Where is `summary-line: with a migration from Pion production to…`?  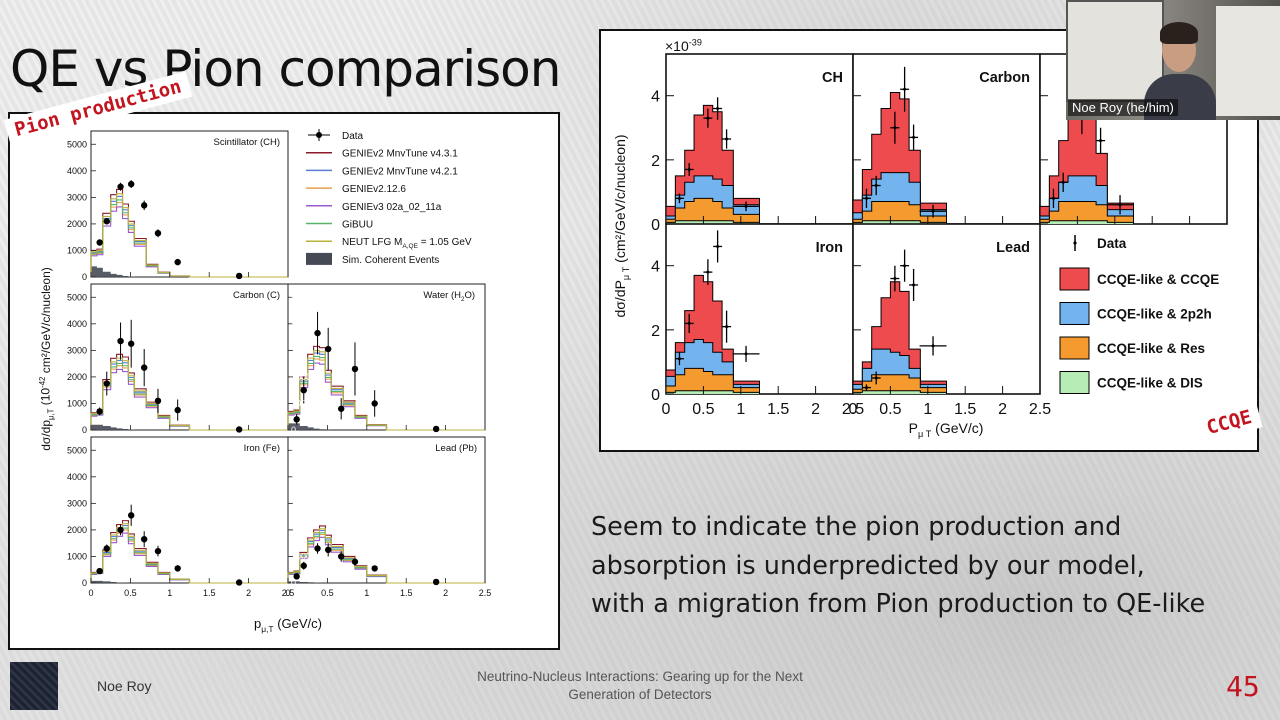
summary-line: with a migration from Pion production to… is located at coordinates (898, 604).